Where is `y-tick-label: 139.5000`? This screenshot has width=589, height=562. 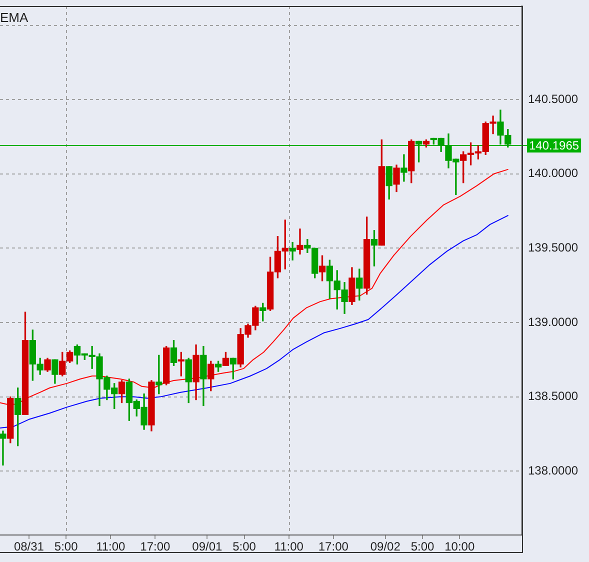
y-tick-label: 139.5000 is located at coordinates (553, 247).